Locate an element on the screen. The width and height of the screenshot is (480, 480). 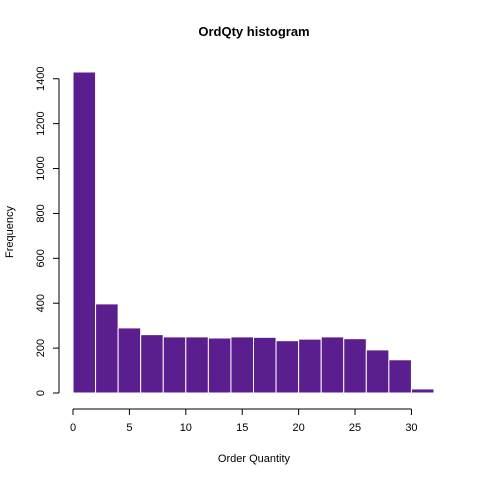
x-tick-label: 20 is located at coordinates (299, 428).